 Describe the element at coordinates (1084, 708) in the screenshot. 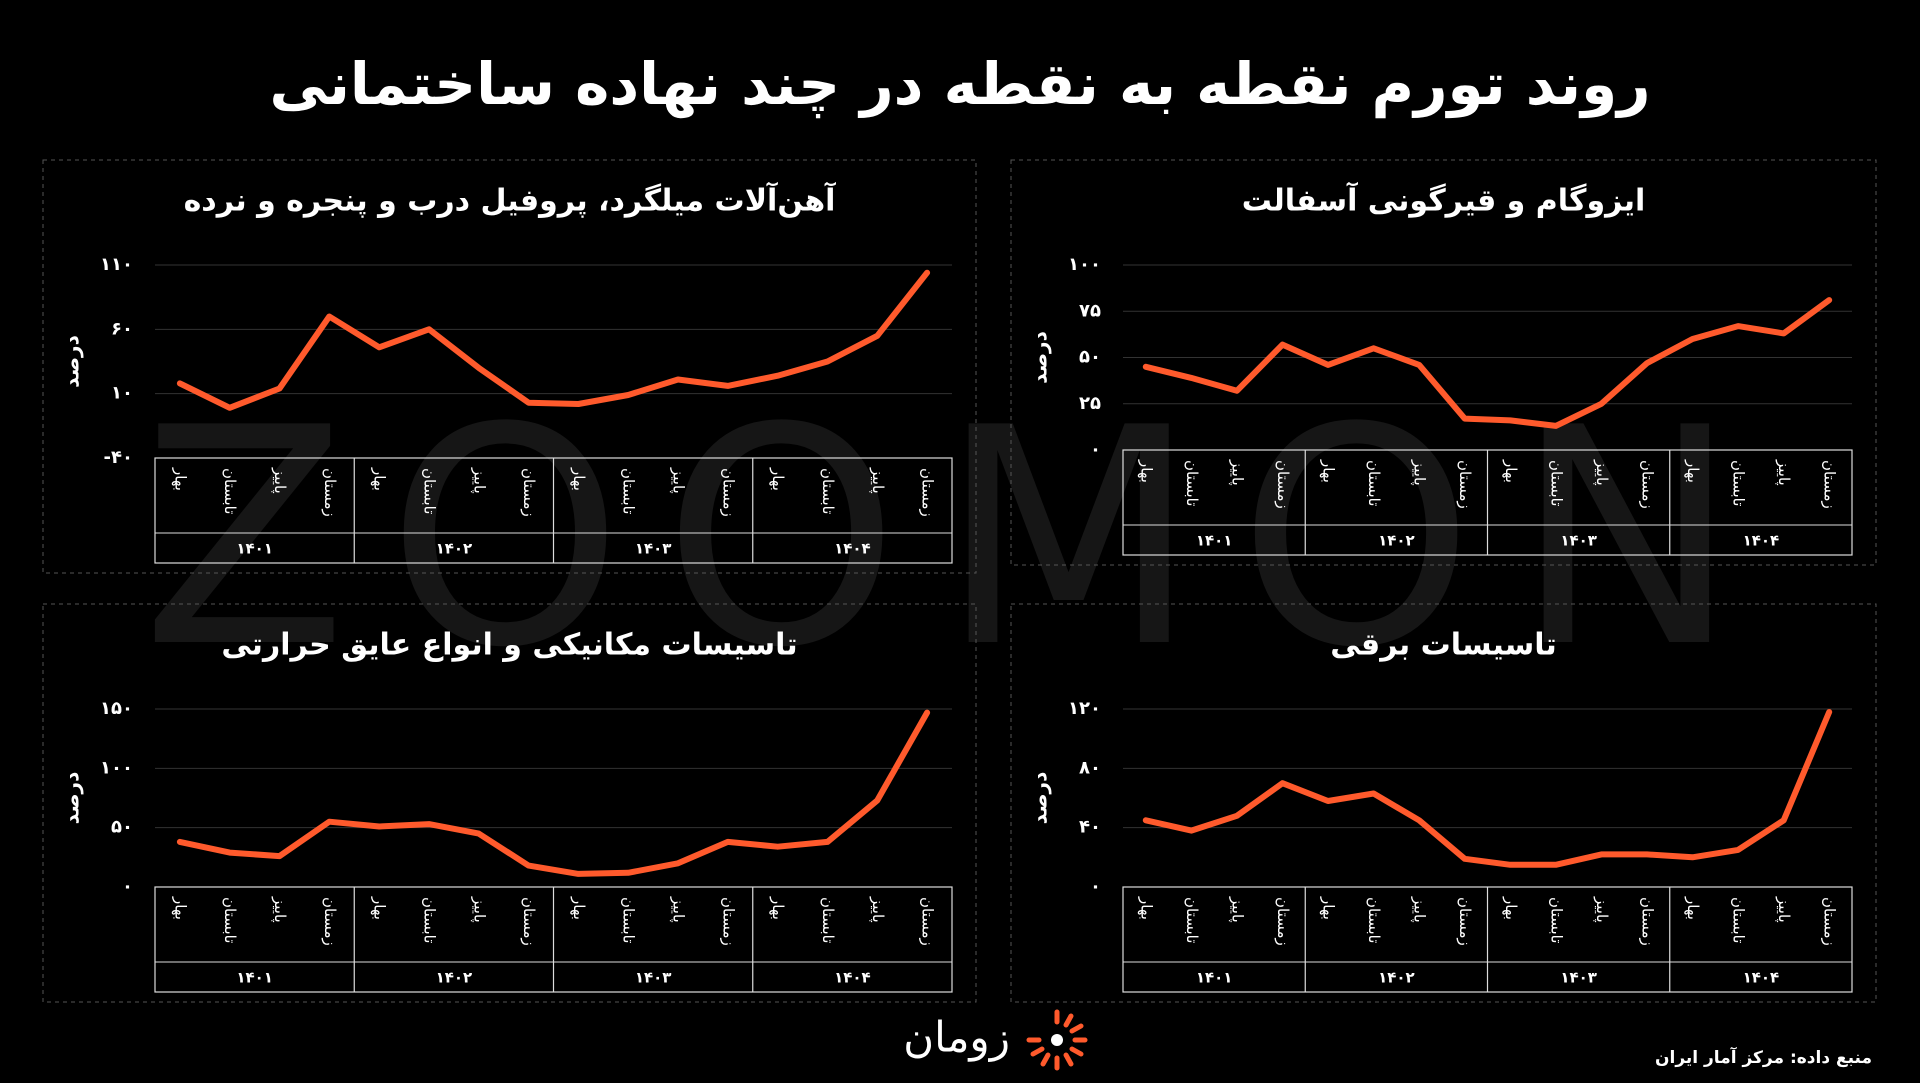

I see `y-tick-label: ۱۲۰` at that location.